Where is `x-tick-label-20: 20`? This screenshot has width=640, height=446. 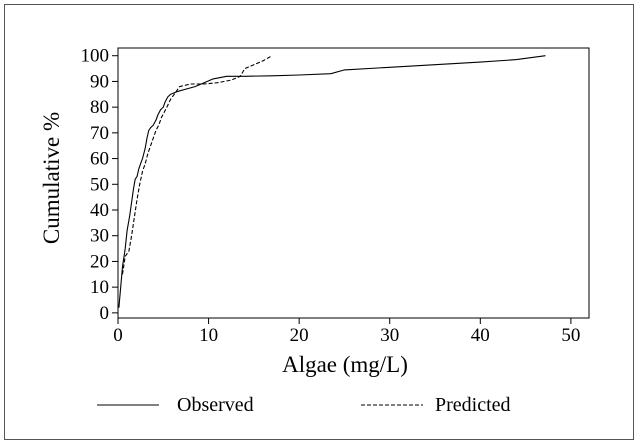 x-tick-label-20: 20 is located at coordinates (299, 335).